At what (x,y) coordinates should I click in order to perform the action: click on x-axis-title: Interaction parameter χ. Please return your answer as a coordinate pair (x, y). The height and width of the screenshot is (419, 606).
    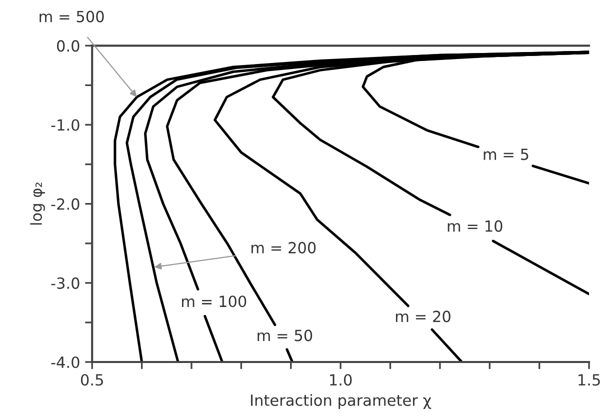
    Looking at the image, I should click on (341, 401).